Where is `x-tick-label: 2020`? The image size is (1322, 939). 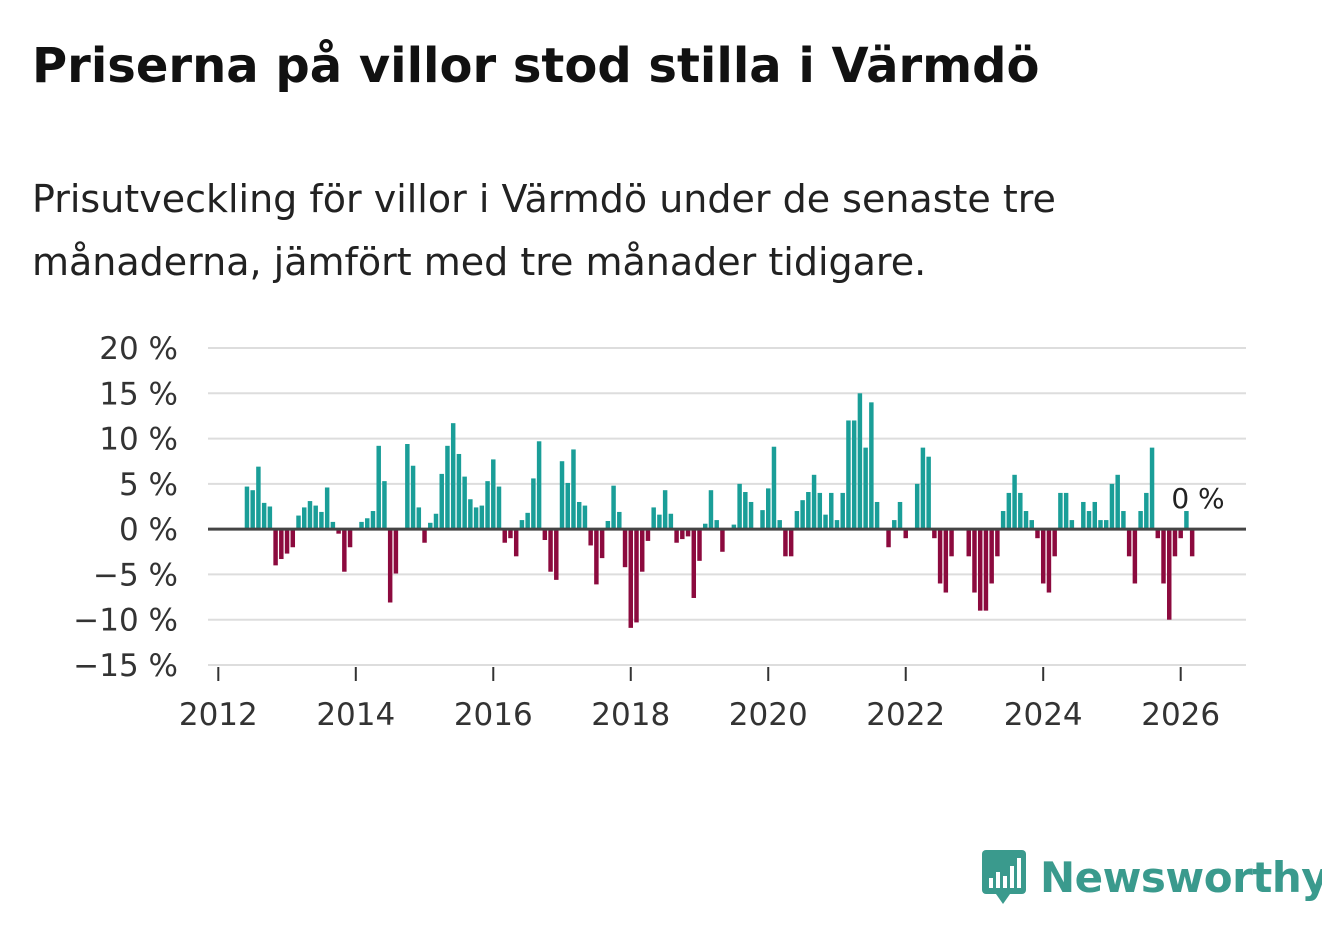 x-tick-label: 2020 is located at coordinates (768, 715).